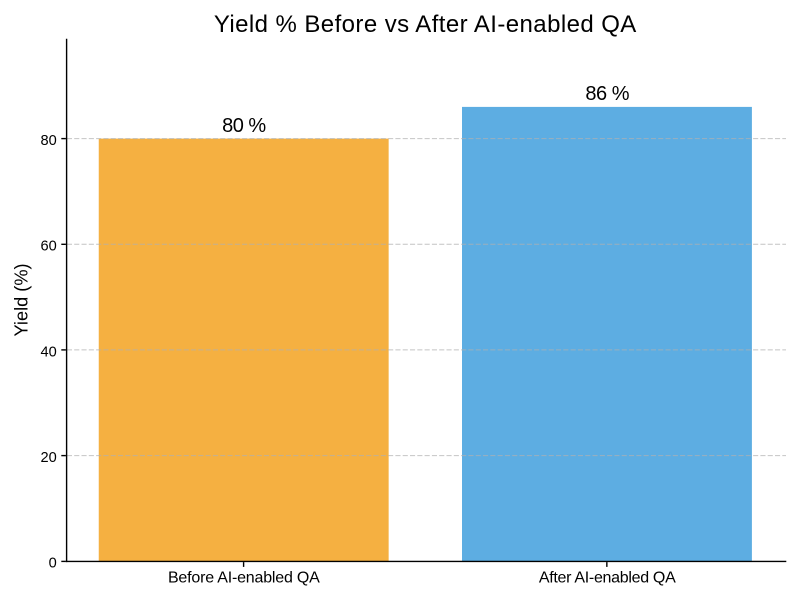 The image size is (800, 600). I want to click on svg-text: 80, so click(48, 141).